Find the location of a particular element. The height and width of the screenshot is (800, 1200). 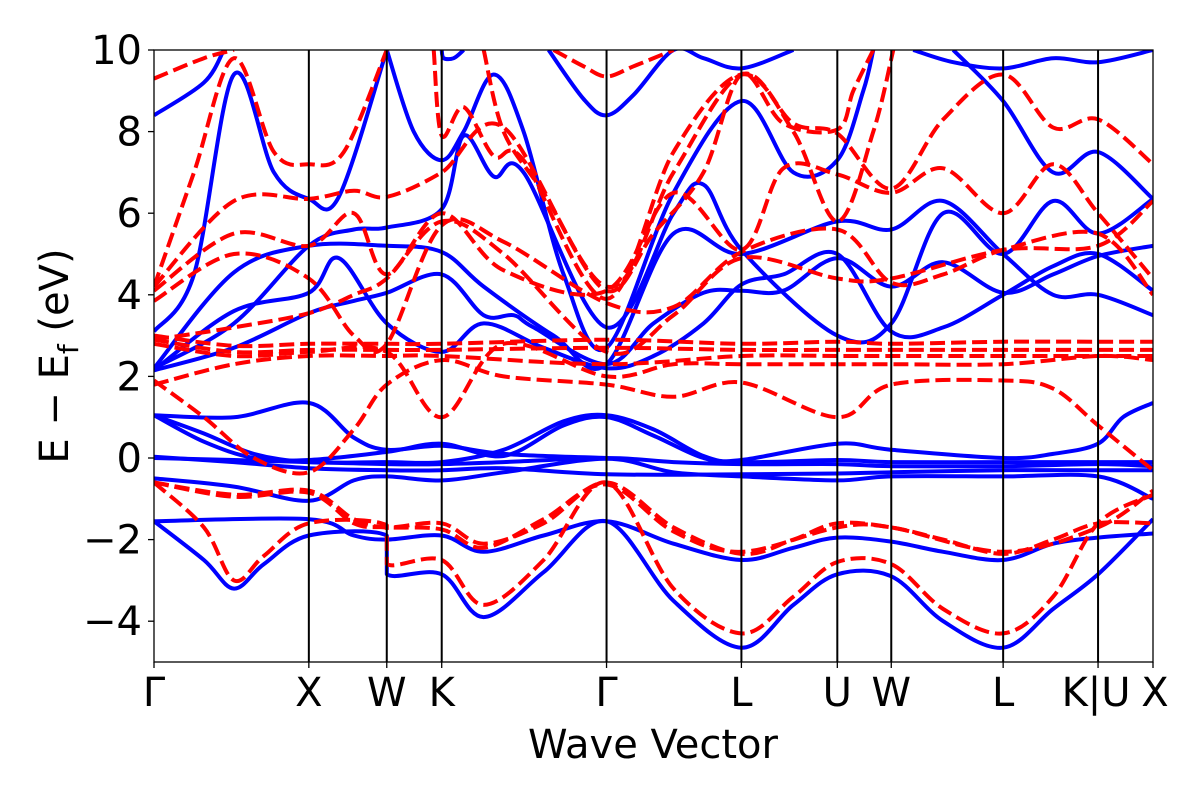

y-tick-label: 0 is located at coordinates (129, 459).